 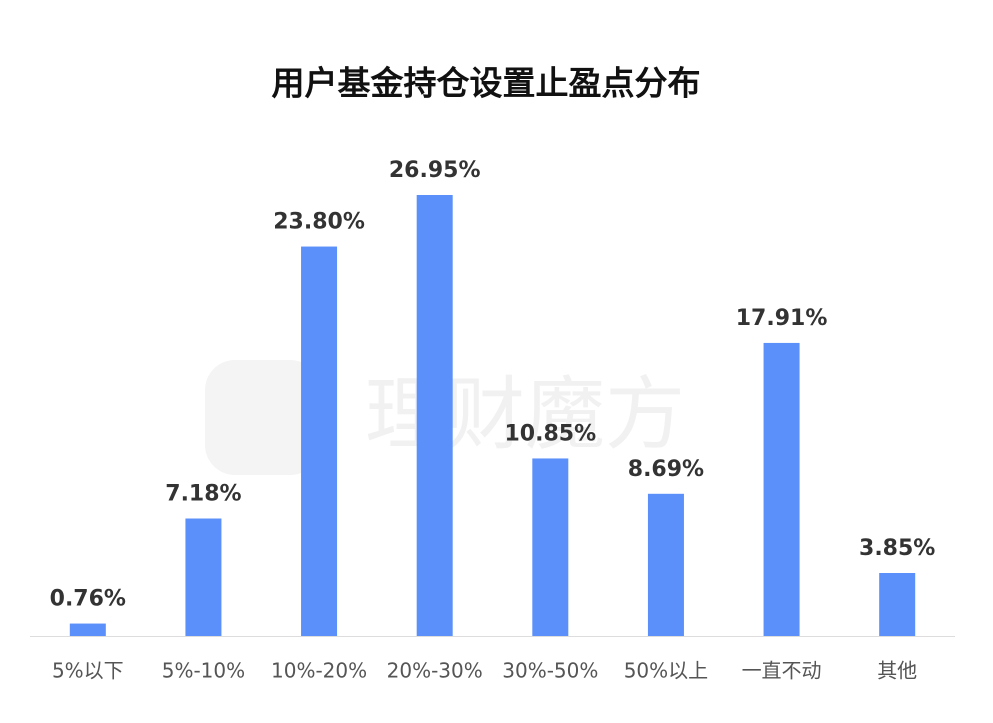 What do you see at coordinates (525, 414) in the screenshot?
I see `watermark: 理财魔方` at bounding box center [525, 414].